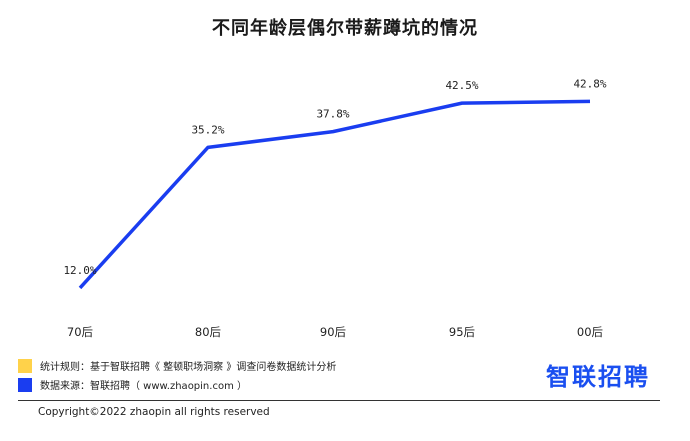  I want to click on x-tick-label: 70后, so click(80, 332).